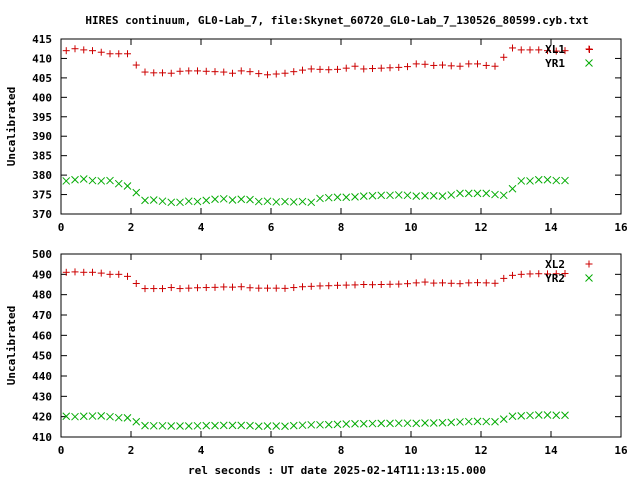 Image resolution: width=640 pixels, height=480 pixels. I want to click on y-tick-label: 480, so click(42, 295).